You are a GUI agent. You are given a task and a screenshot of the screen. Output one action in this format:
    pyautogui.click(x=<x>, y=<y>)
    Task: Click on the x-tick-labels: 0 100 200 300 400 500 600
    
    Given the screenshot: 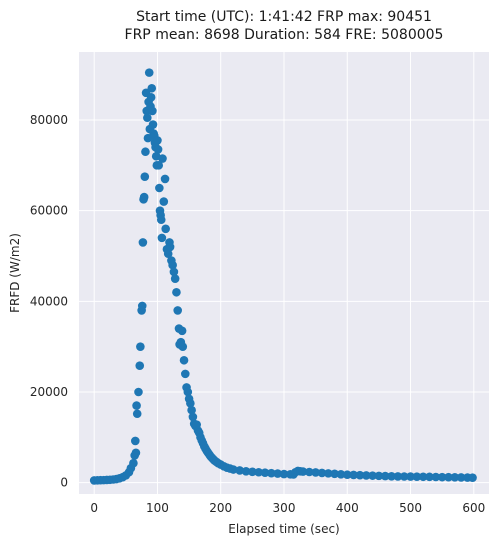 What is the action you would take?
    pyautogui.click(x=287, y=508)
    